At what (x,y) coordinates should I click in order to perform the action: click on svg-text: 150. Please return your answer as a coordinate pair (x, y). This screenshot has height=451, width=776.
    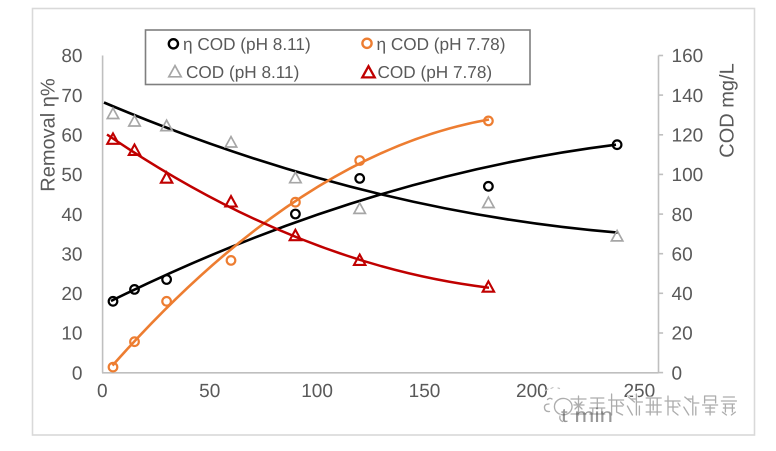
    Looking at the image, I should click on (425, 391).